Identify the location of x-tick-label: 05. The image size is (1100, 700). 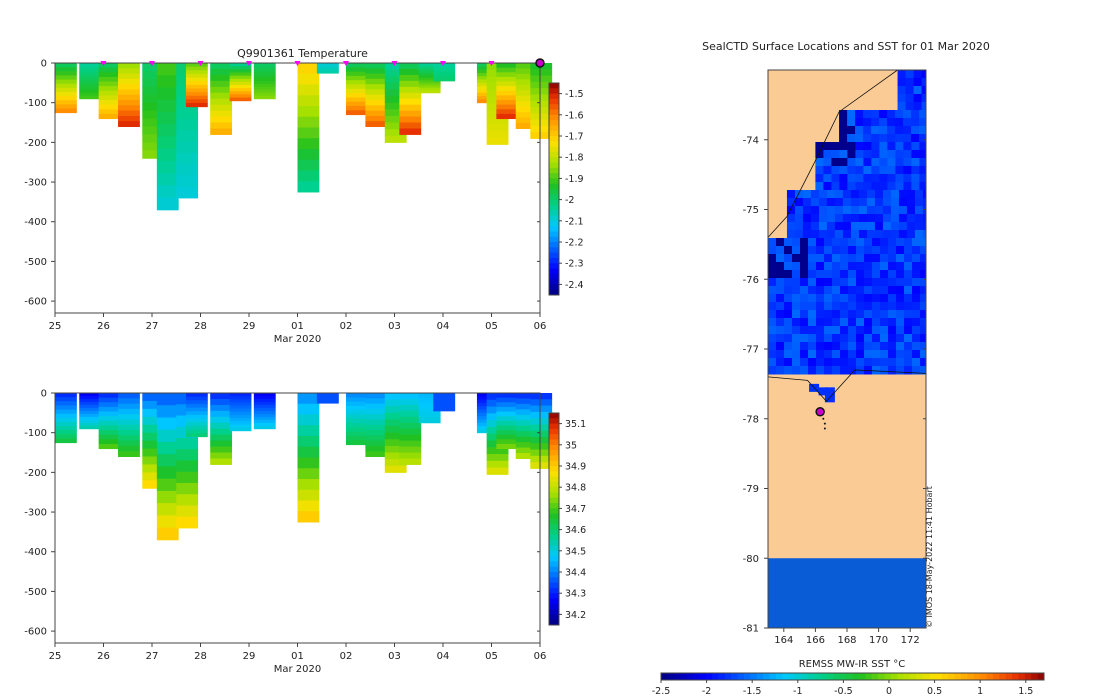
(491, 656).